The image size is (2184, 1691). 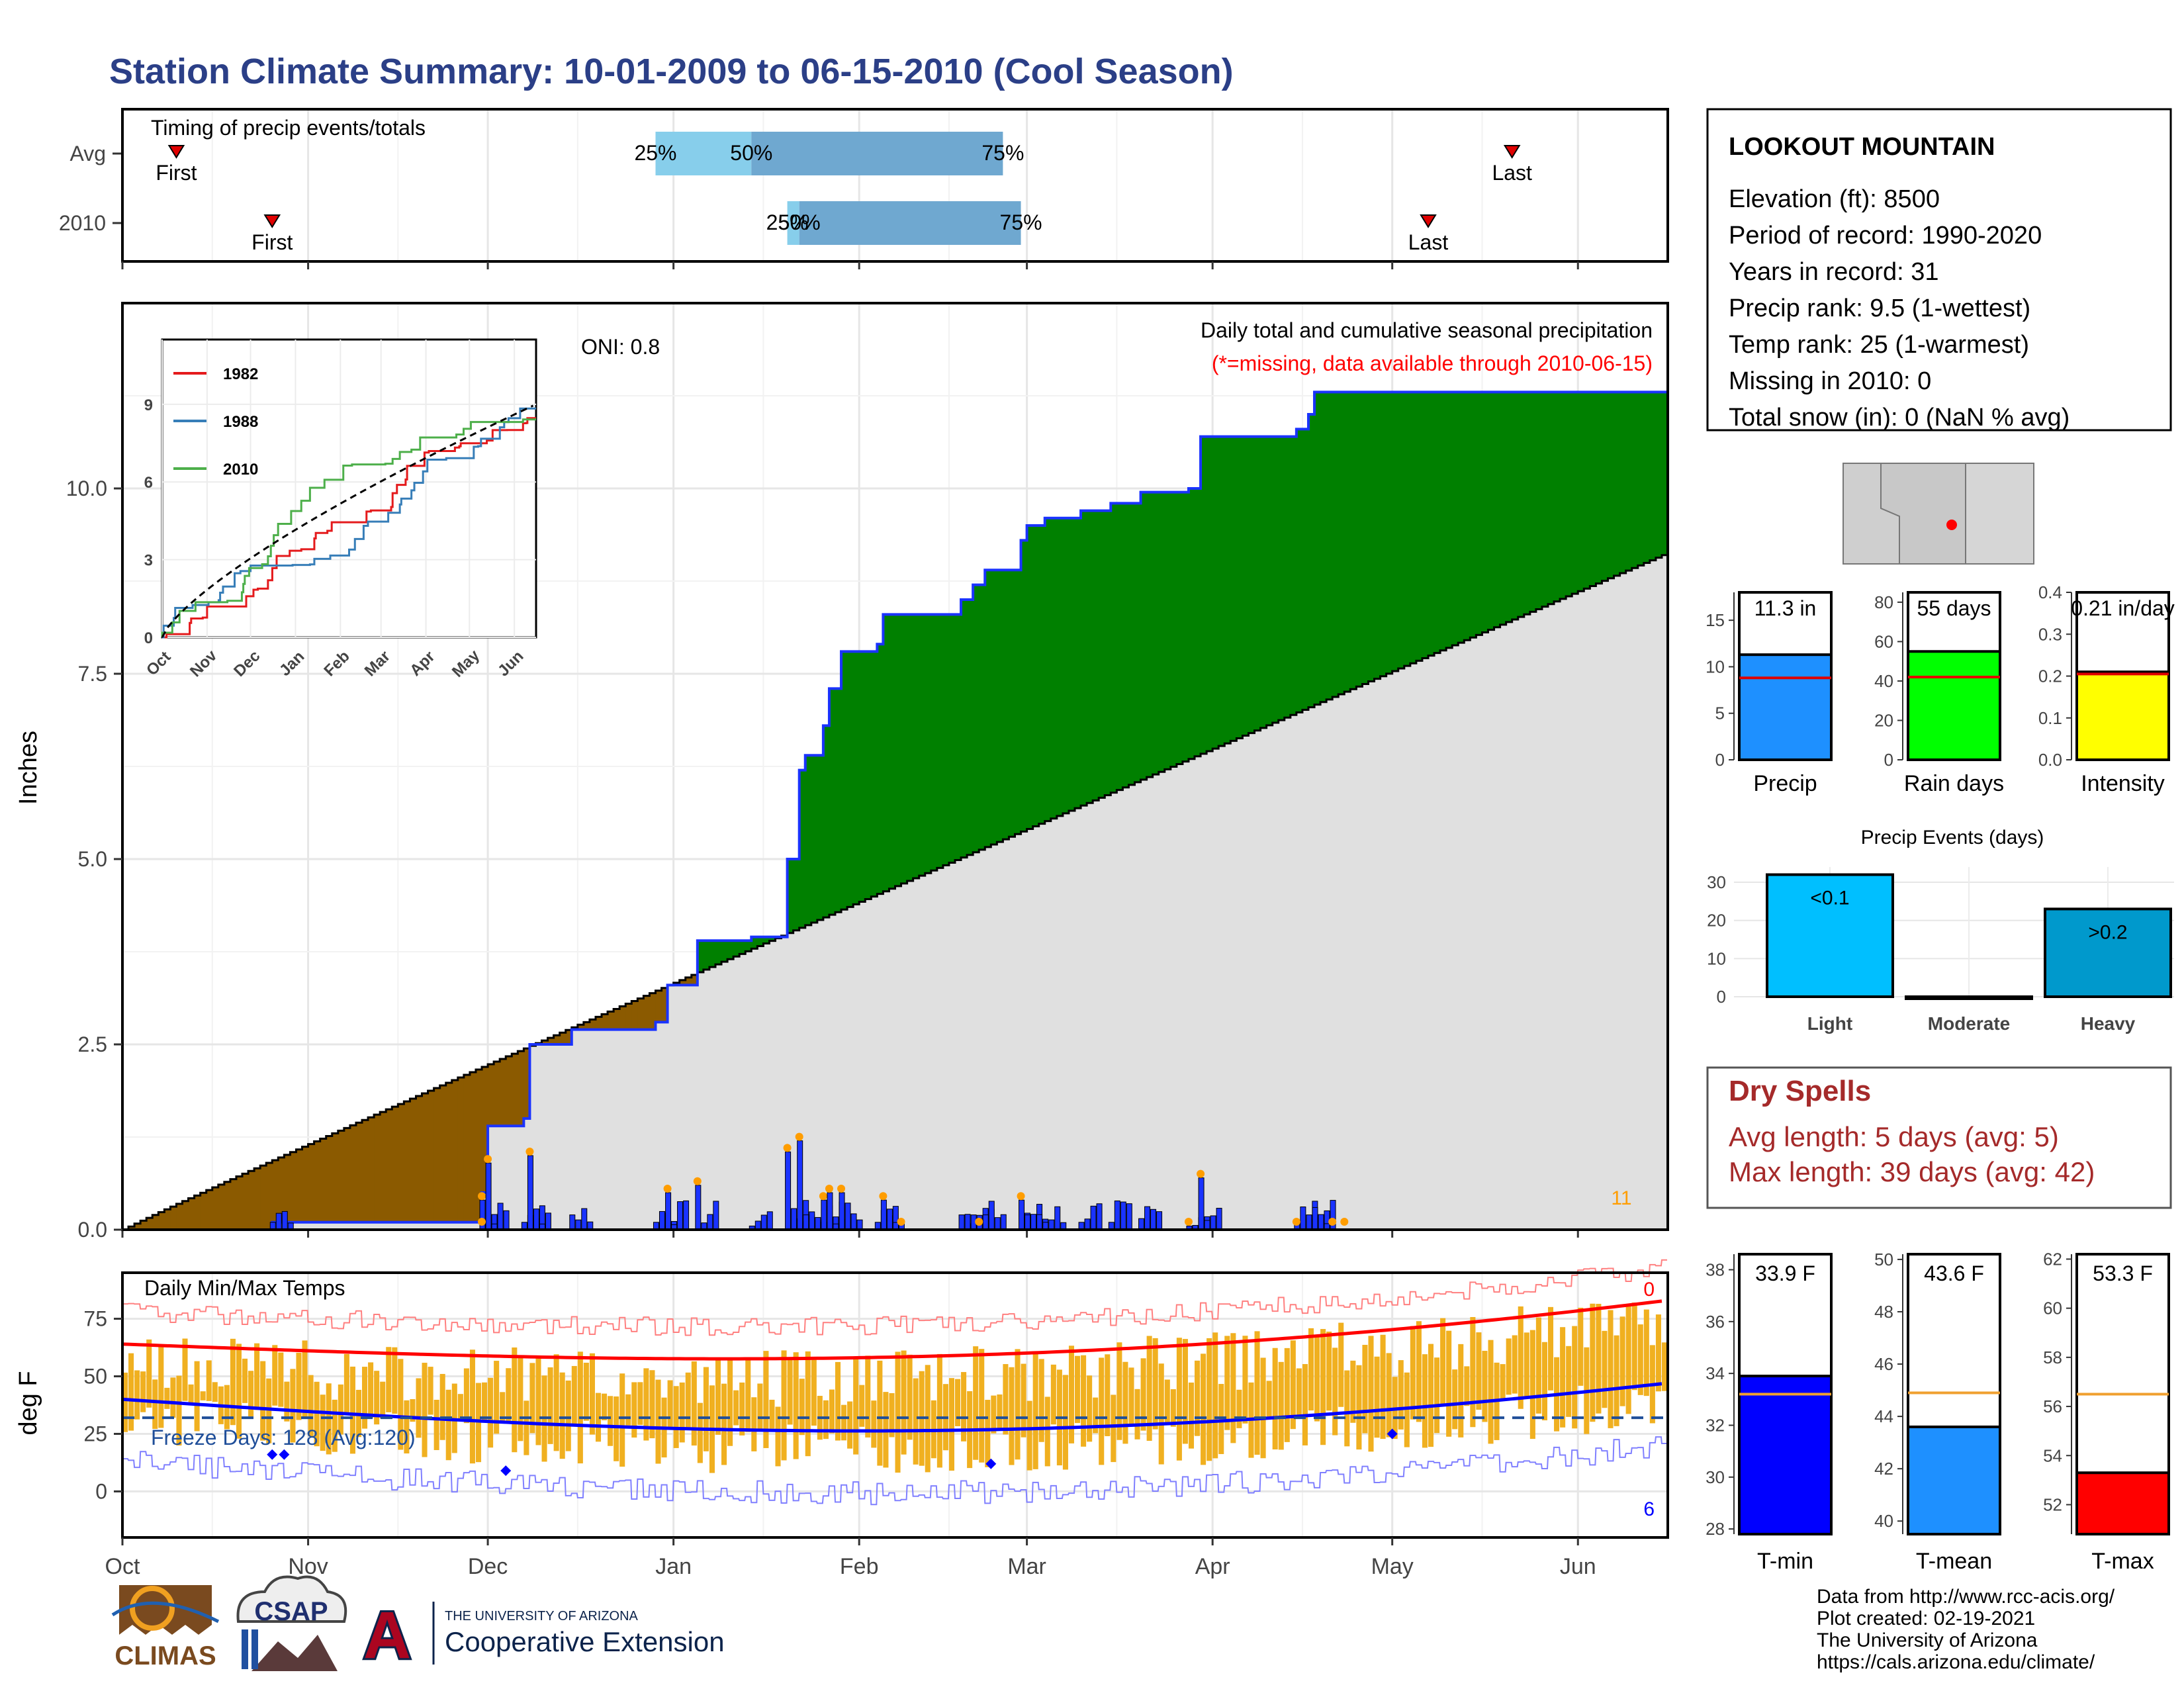 I want to click on summary-temp-value: 43.6 F, so click(x=1954, y=1273).